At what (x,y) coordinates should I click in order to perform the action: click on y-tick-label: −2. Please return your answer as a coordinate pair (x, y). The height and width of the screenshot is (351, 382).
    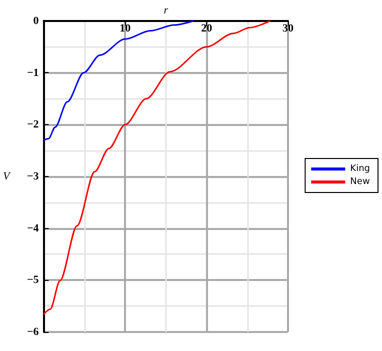
    Looking at the image, I should click on (33, 124).